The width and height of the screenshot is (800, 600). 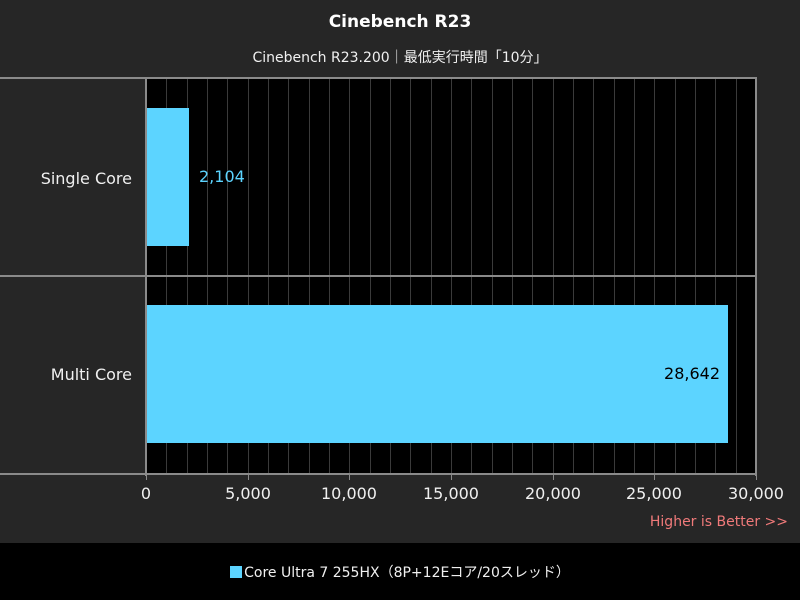 I want to click on x-tick-label: 5,000, so click(x=248, y=493).